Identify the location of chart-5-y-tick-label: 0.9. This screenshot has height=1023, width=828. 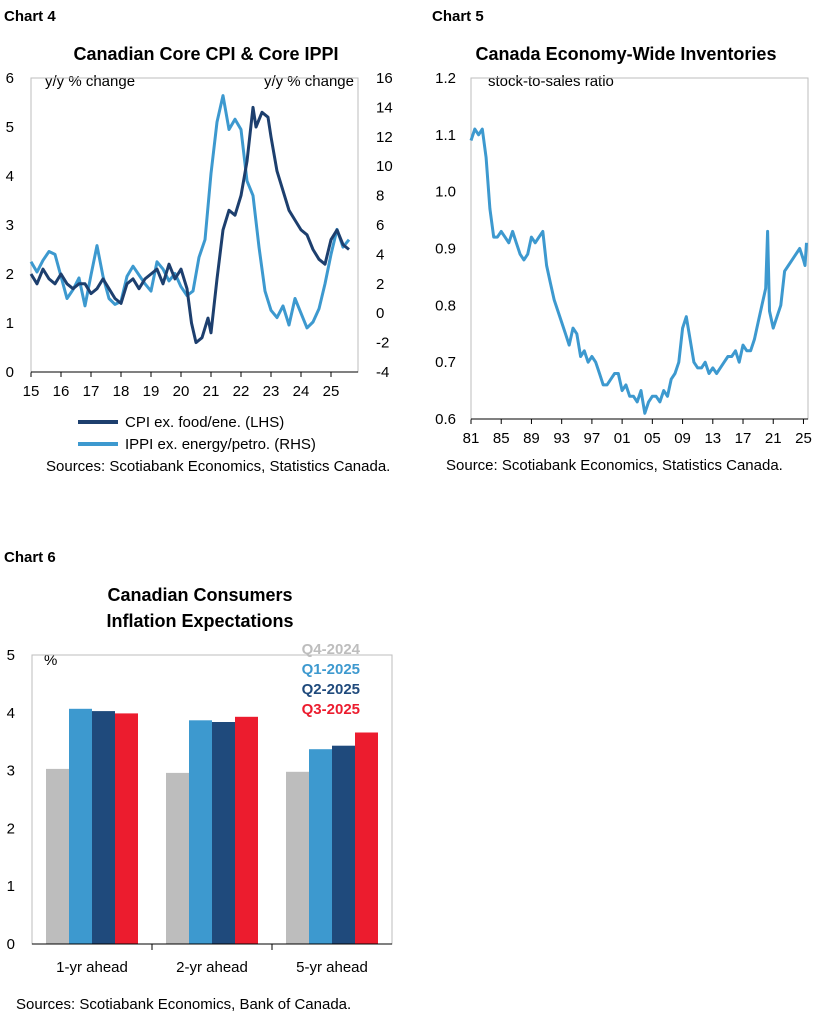
(445, 249).